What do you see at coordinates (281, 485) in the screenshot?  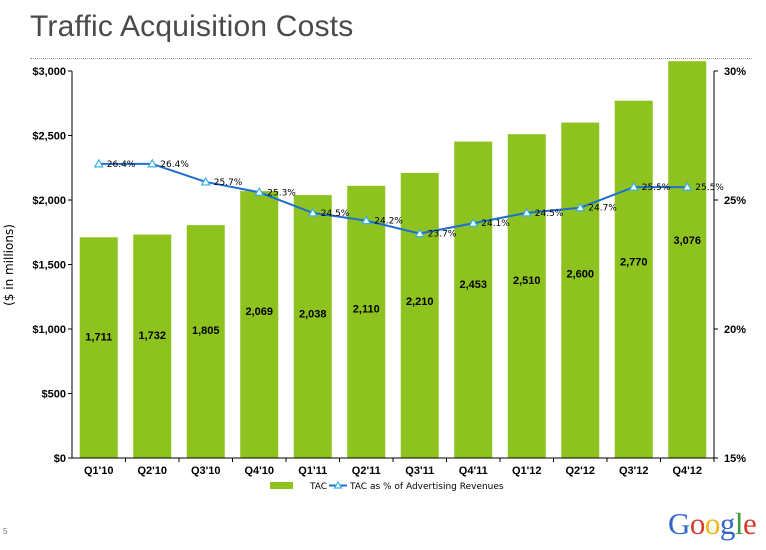 I see `legend-swatch-tac` at bounding box center [281, 485].